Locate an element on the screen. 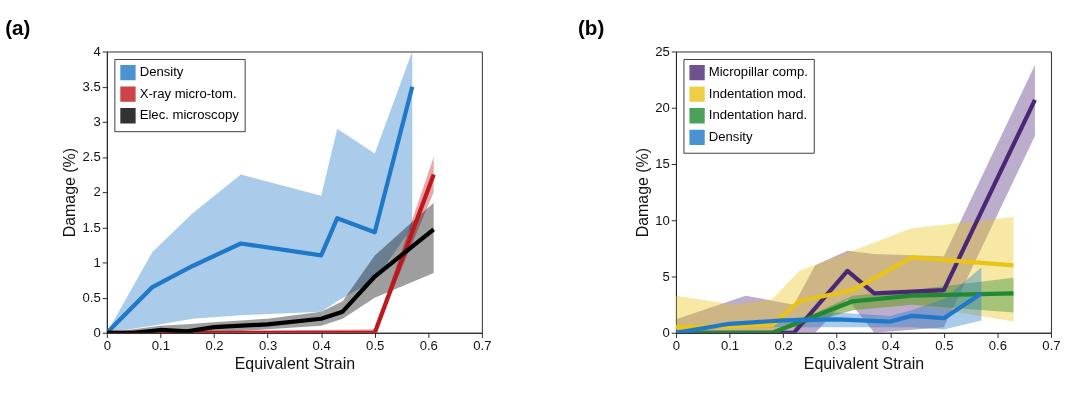  legend-label: X-ray micro-tom. is located at coordinates (188, 93).